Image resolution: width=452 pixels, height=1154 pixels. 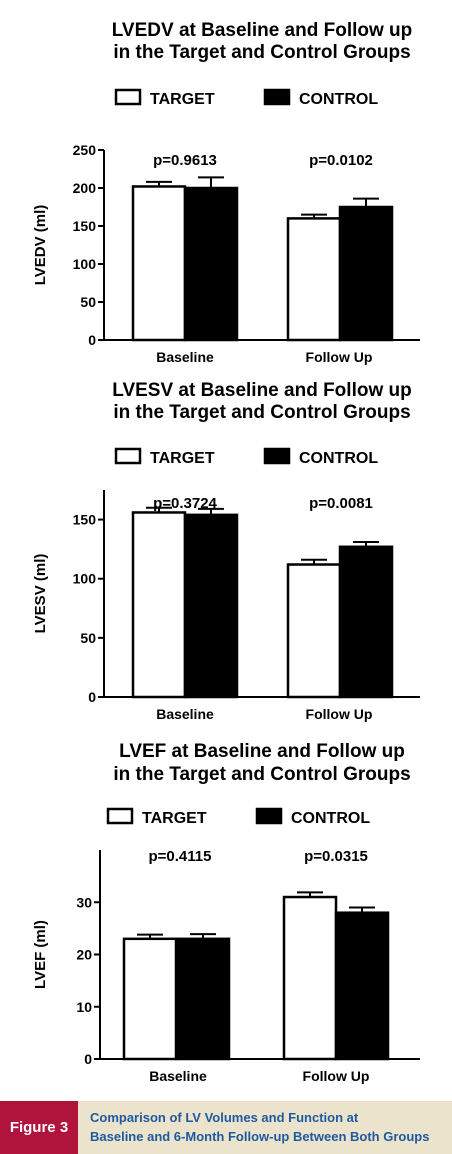 What do you see at coordinates (182, 458) in the screenshot?
I see `chart2-legend-target-label: TARGET` at bounding box center [182, 458].